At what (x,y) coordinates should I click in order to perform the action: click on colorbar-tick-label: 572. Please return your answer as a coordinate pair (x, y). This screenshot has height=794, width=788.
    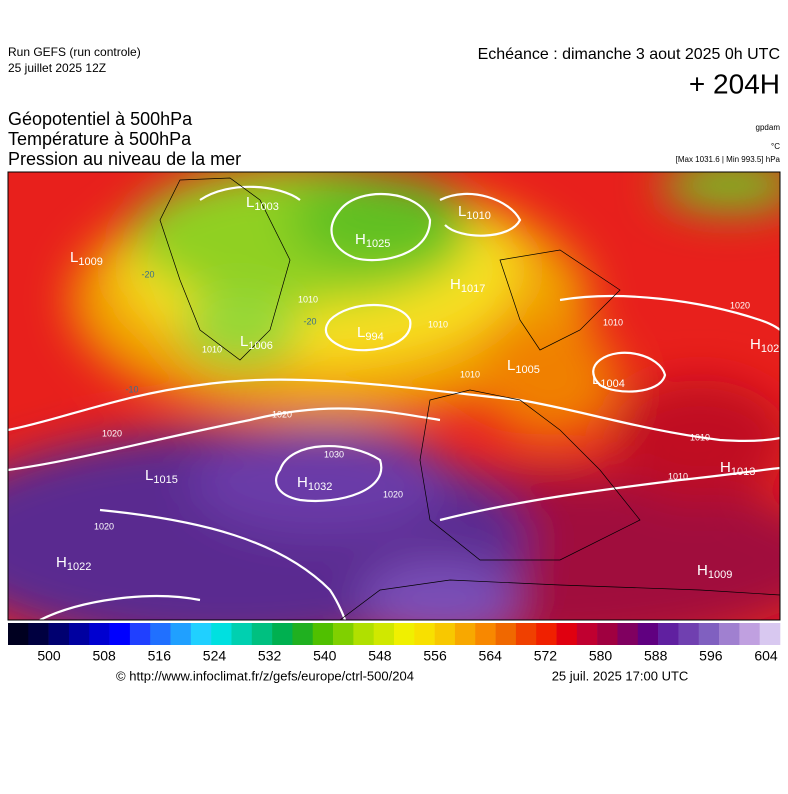
    Looking at the image, I should click on (546, 656).